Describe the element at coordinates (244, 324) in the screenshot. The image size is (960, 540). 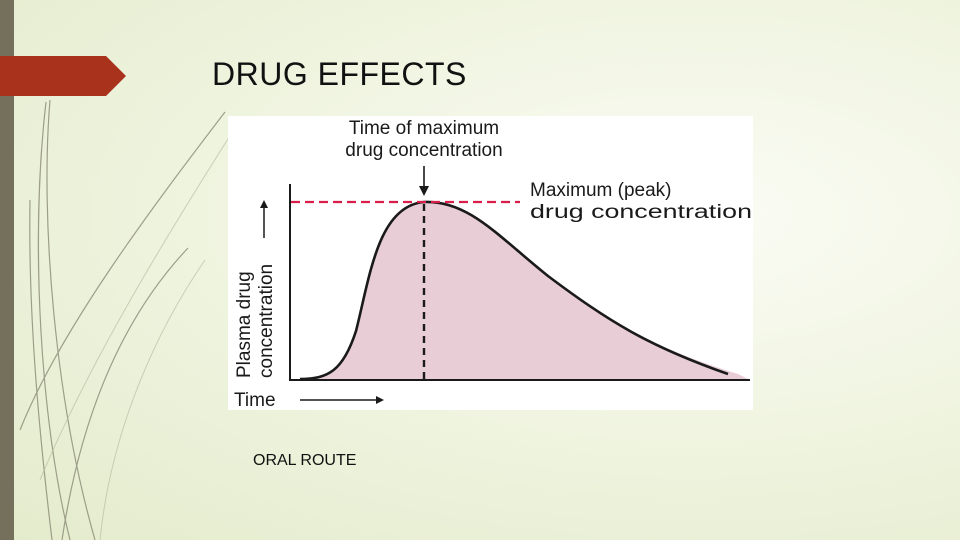
I see `y-axis-label-1: Plasma drug` at that location.